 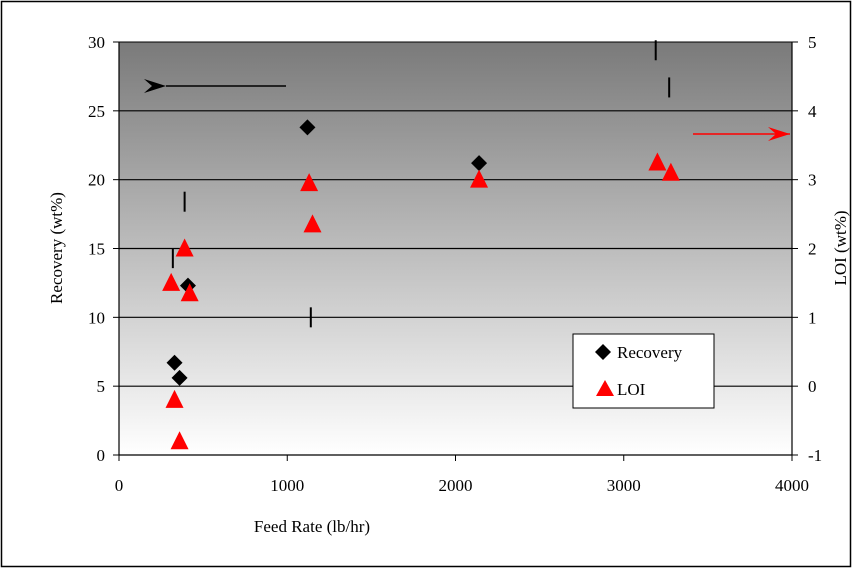 What do you see at coordinates (287, 485) in the screenshot?
I see `x-tick-label: 1000` at bounding box center [287, 485].